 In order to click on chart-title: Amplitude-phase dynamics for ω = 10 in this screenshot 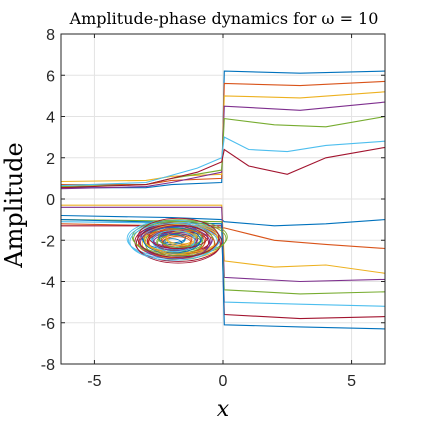, I will do `click(224, 18)`.